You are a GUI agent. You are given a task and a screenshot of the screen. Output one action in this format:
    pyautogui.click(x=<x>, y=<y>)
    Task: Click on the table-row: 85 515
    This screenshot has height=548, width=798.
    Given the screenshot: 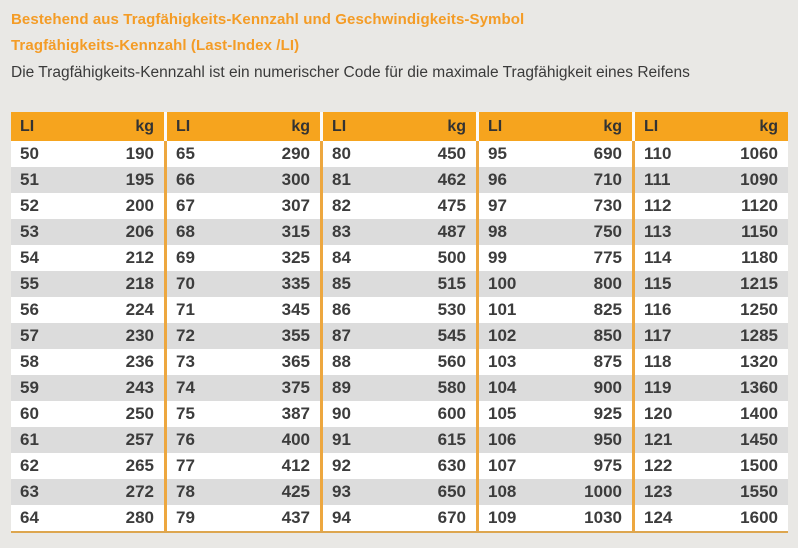 What is the action you would take?
    pyautogui.click(x=399, y=284)
    